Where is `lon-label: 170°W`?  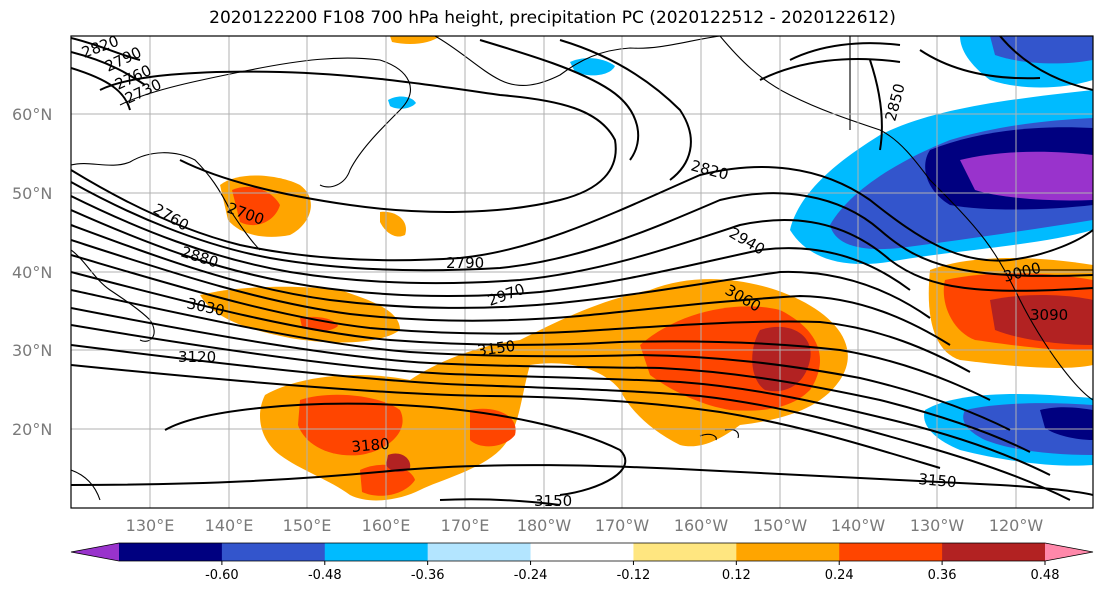
lon-label: 170°W is located at coordinates (622, 525).